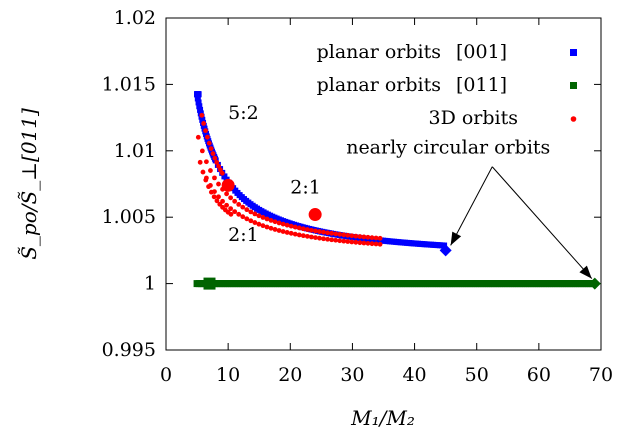 The image size is (618, 441). I want to click on x-tick-label: 30, so click(352, 375).